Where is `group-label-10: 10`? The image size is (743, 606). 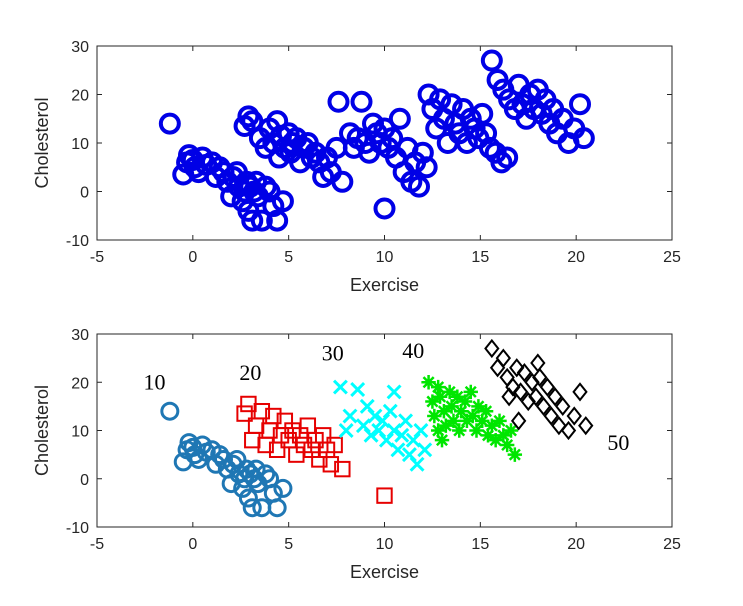
group-label-10: 10 is located at coordinates (155, 381).